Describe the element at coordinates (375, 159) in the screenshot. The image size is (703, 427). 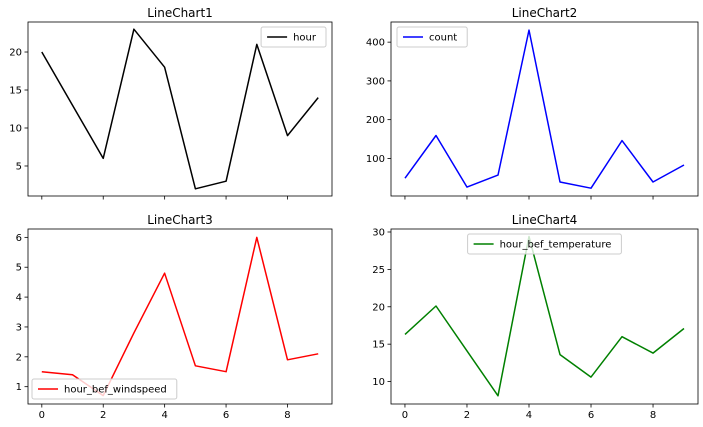
I see `y-tick-label: 100` at that location.